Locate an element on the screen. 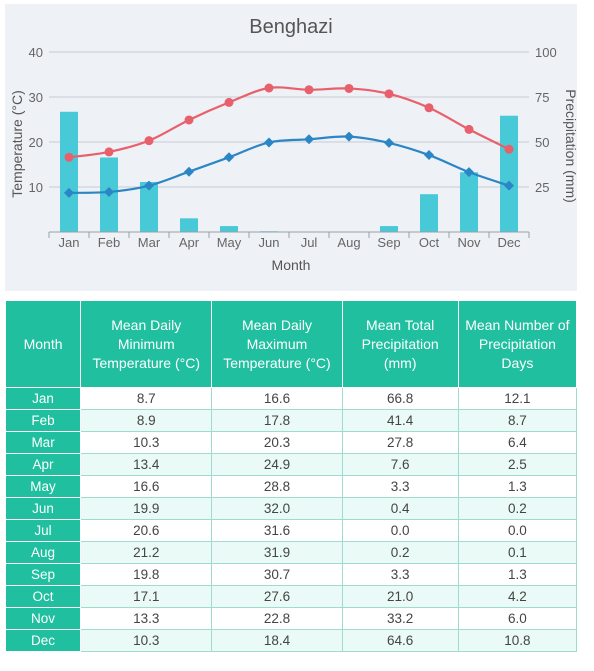 The image size is (594, 671). table-cell-value: 13.4 is located at coordinates (146, 464).